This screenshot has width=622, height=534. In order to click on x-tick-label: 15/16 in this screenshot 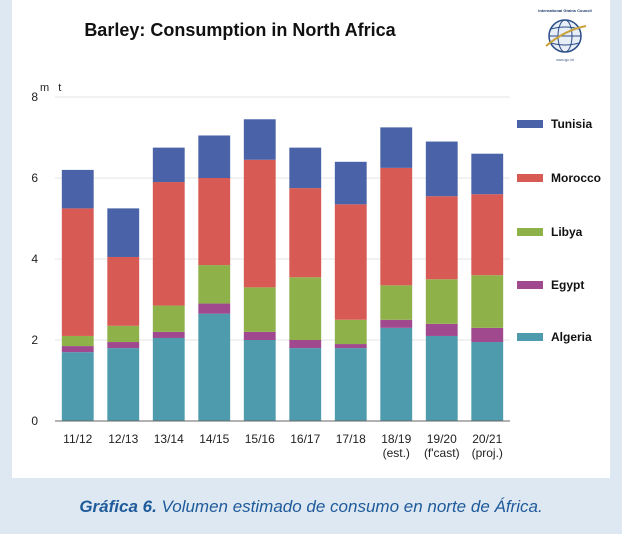, I will do `click(260, 439)`.